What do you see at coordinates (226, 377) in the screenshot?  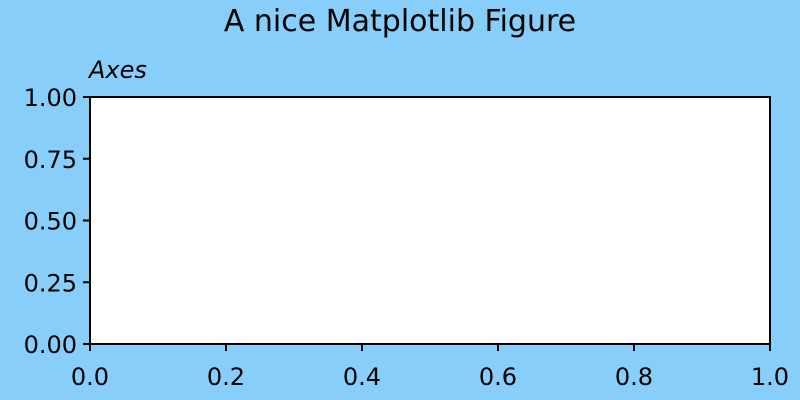 I see `x-tick-label: 0.2` at bounding box center [226, 377].